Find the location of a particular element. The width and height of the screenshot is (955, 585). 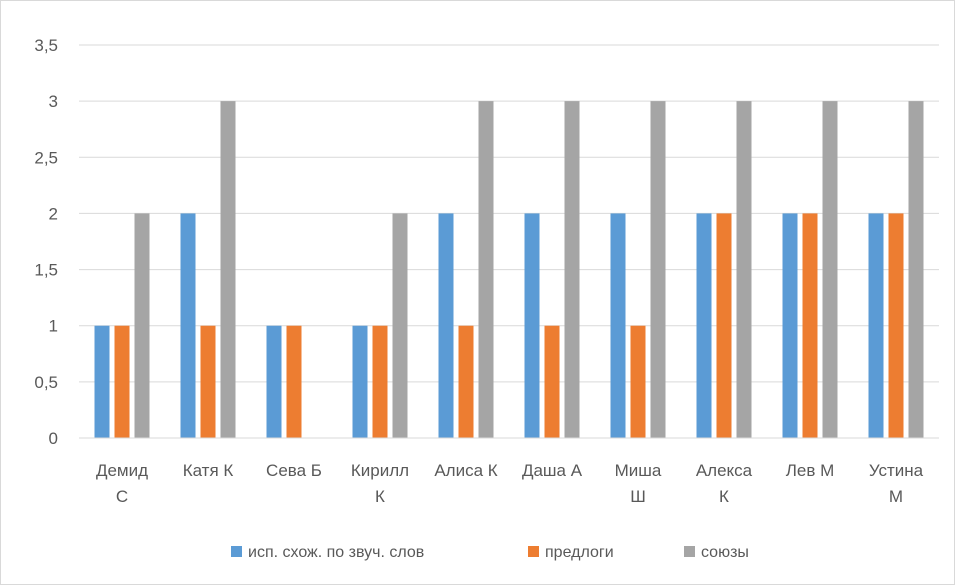

x-tick-label: Демид С is located at coordinates (122, 483).